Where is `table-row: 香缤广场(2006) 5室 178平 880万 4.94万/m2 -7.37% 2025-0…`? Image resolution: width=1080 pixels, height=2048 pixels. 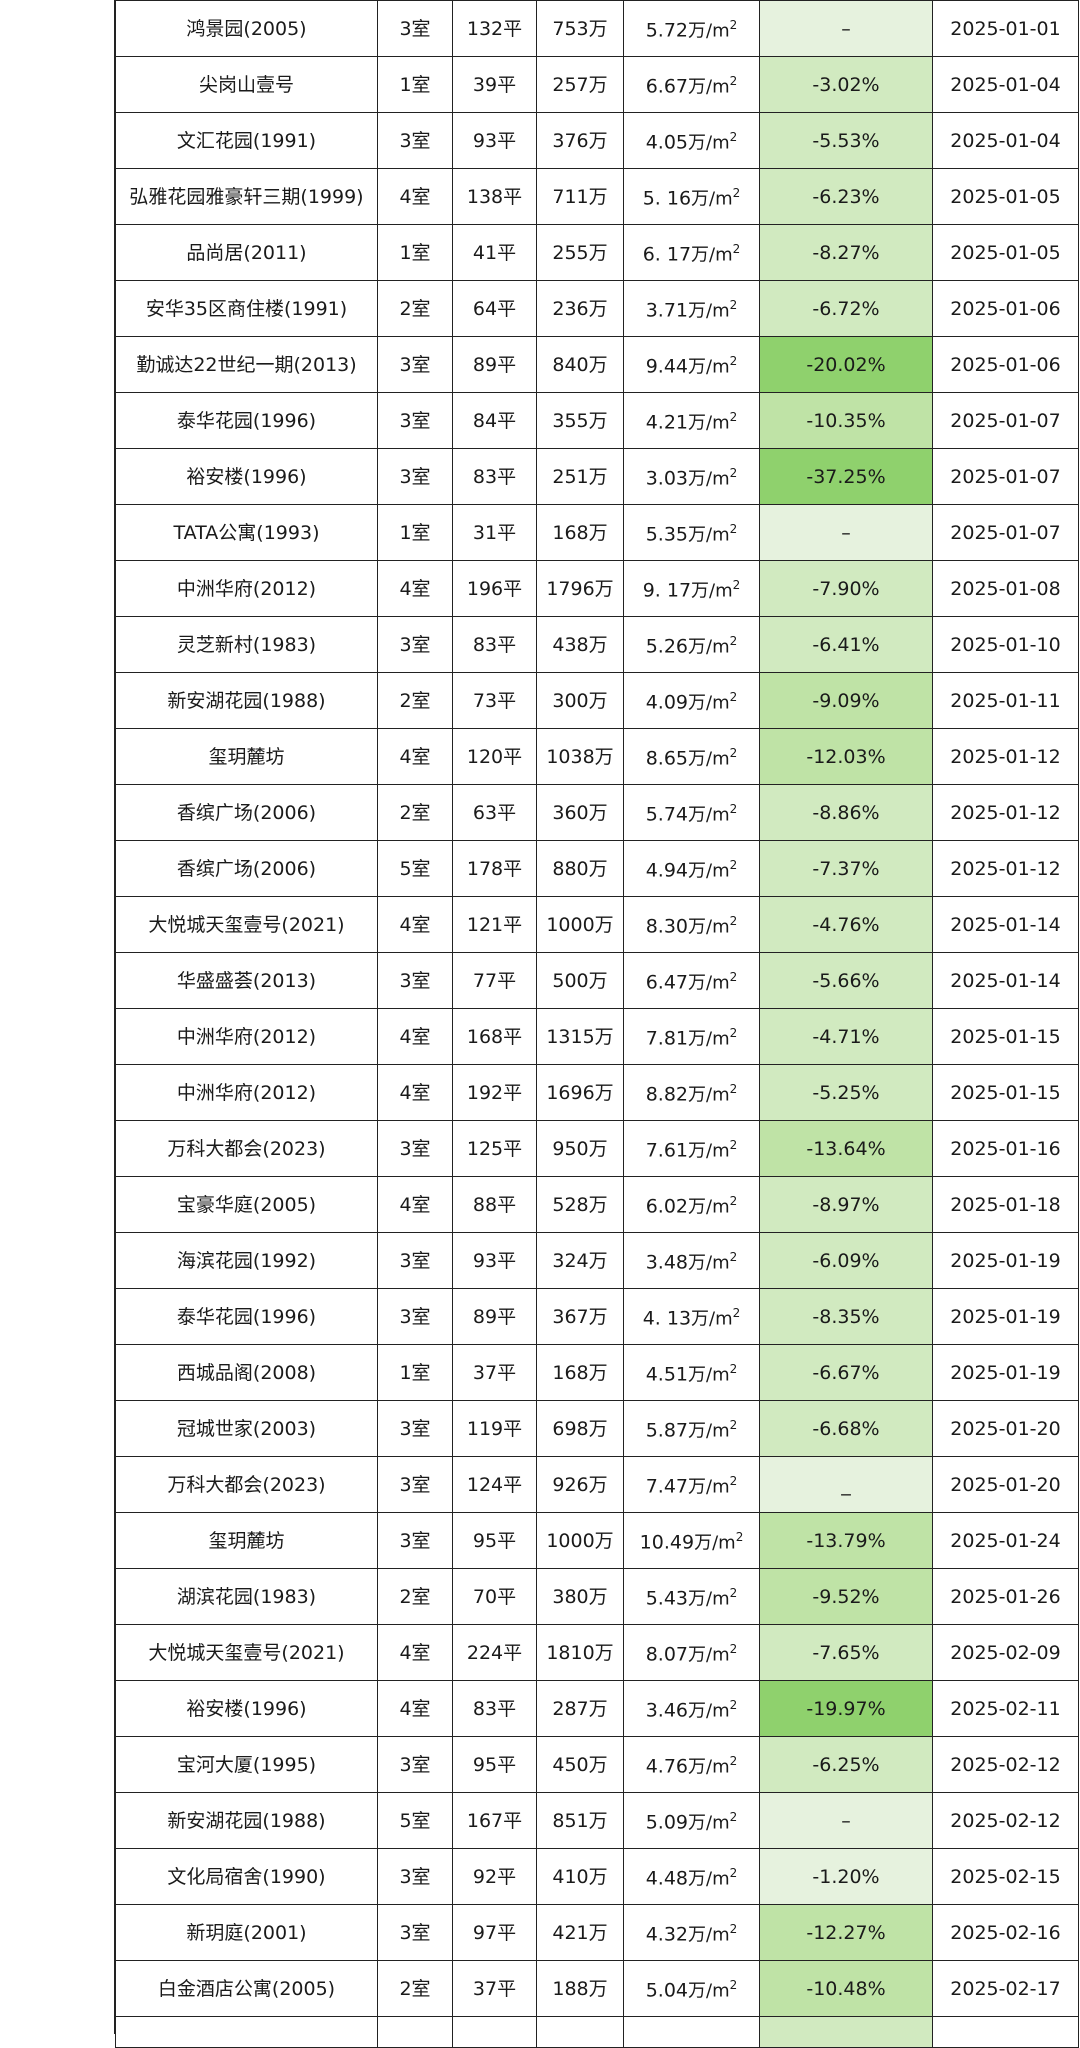
table-row: 香缤广场(2006) 5室 178平 880万 4.94万/m2 -7.37% 2025-0… is located at coordinates (597, 868).